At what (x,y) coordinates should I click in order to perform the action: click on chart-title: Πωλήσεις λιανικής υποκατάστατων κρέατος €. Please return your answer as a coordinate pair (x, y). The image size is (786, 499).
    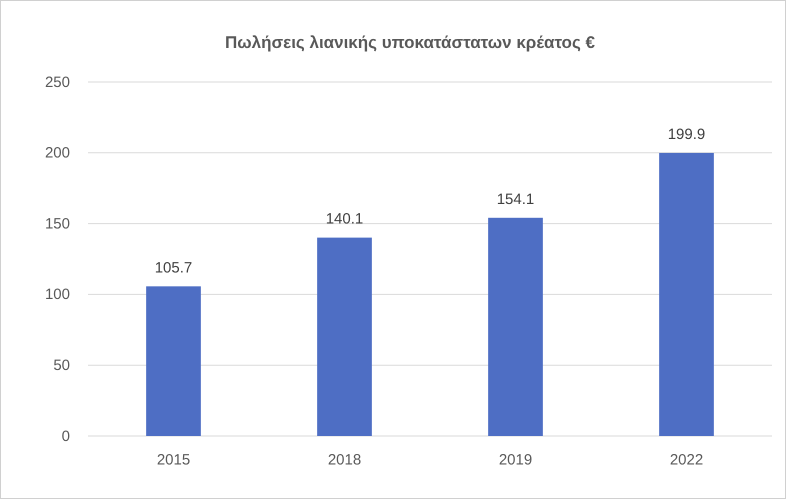
    Looking at the image, I should click on (410, 42).